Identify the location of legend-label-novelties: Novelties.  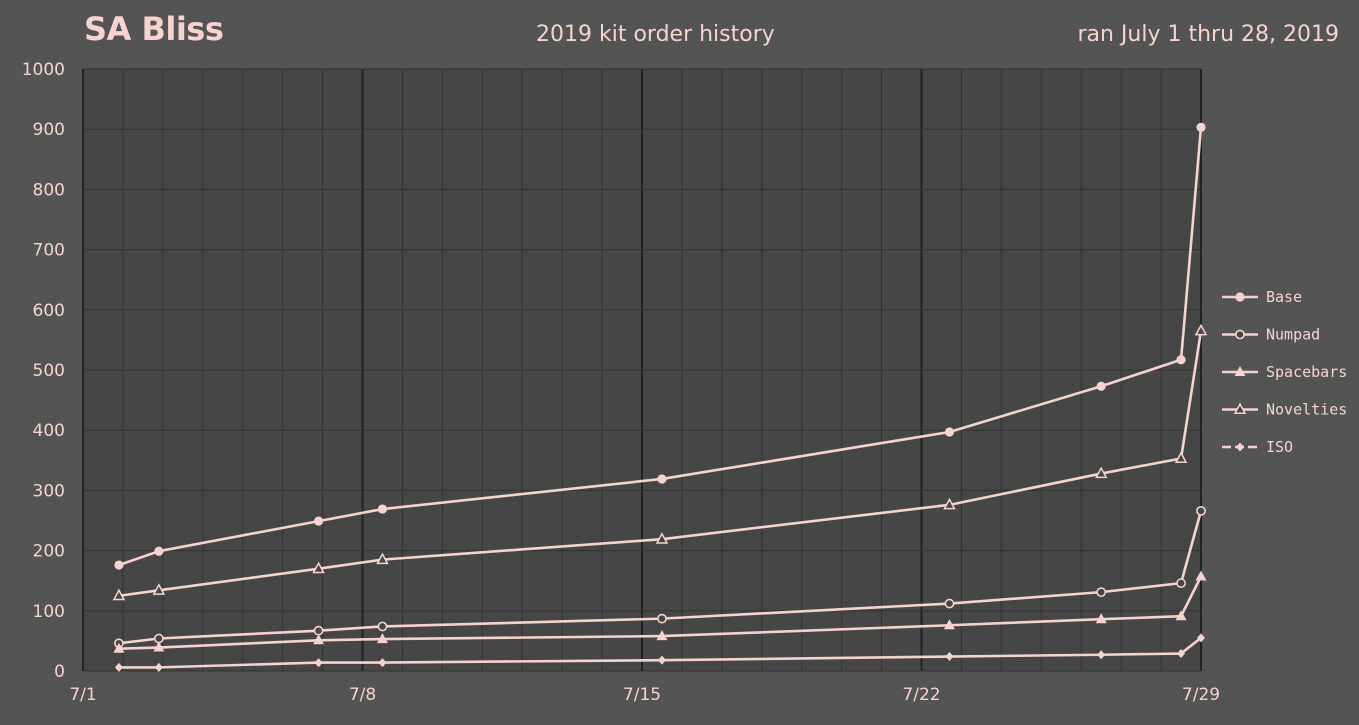
(1306, 410).